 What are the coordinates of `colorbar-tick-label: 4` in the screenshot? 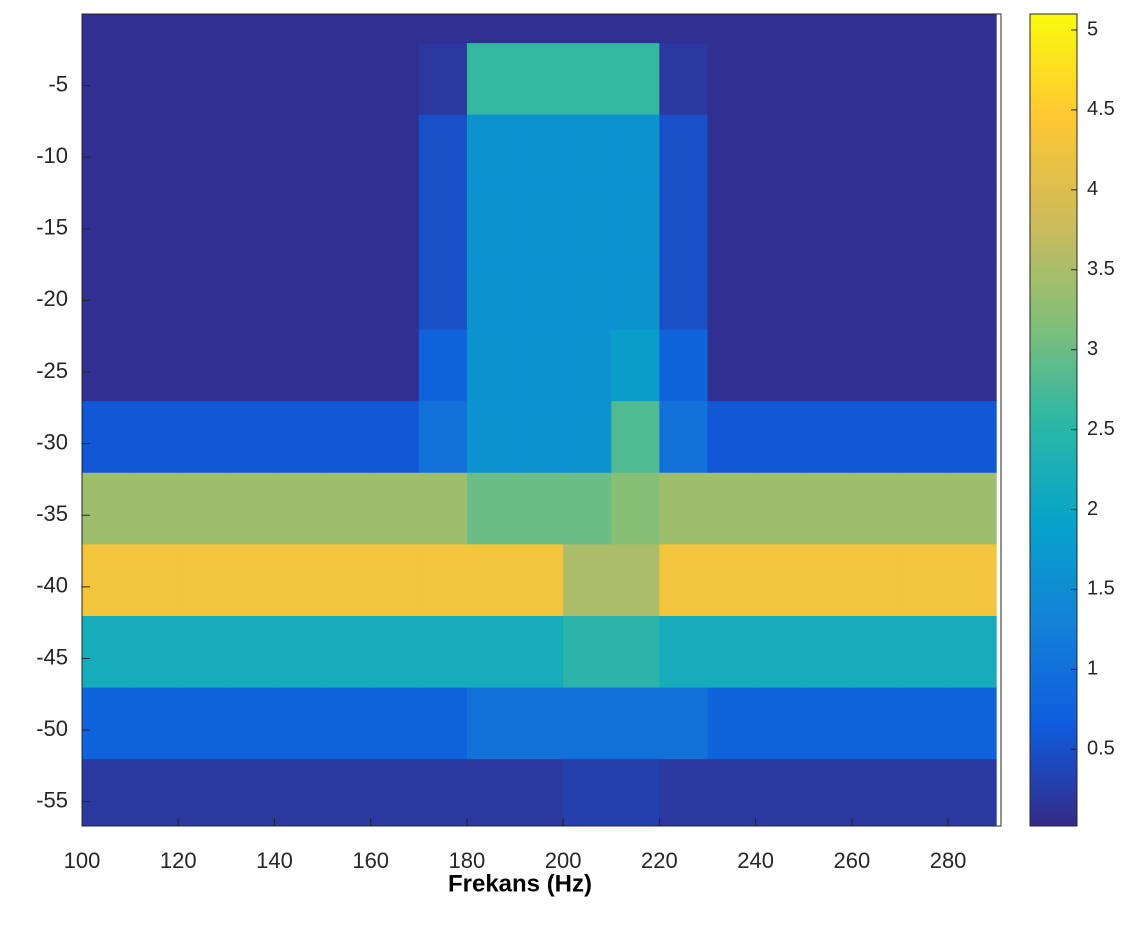 It's located at (1092, 189).